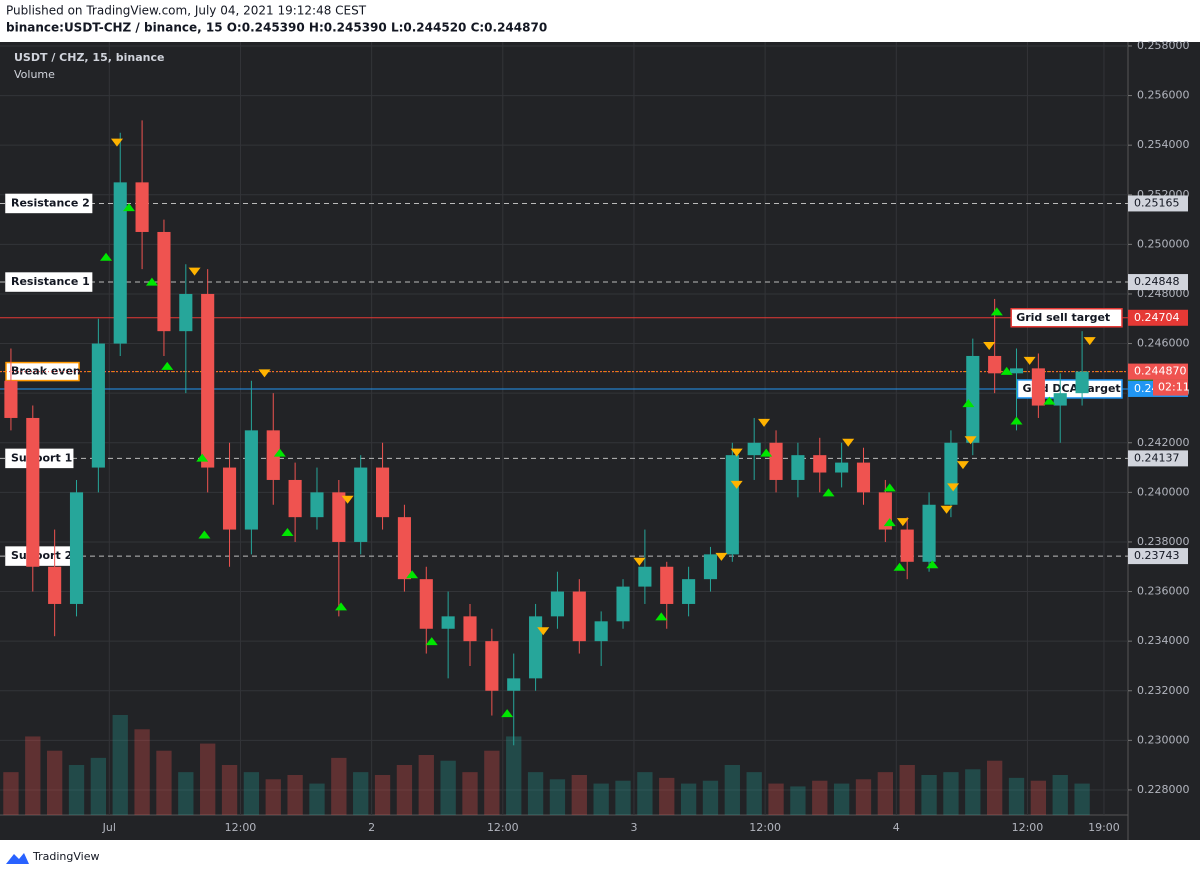 The width and height of the screenshot is (1200, 875). I want to click on y-tick-label: 0.234000, so click(1163, 640).